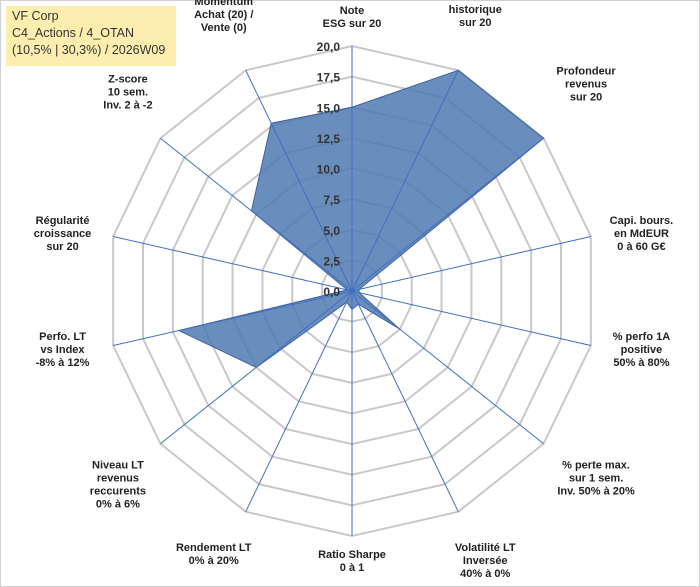 The image size is (700, 587). I want to click on axis-label: Capi. bours. en MdEUR 0 à 60 G€, so click(642, 234).